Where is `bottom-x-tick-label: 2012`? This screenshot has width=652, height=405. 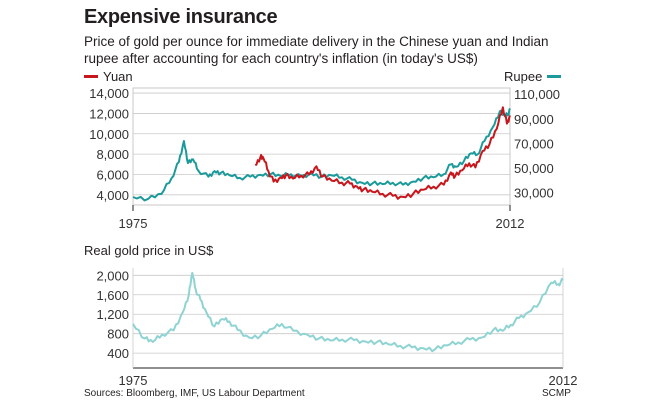 bottom-x-tick-label: 2012 is located at coordinates (563, 380).